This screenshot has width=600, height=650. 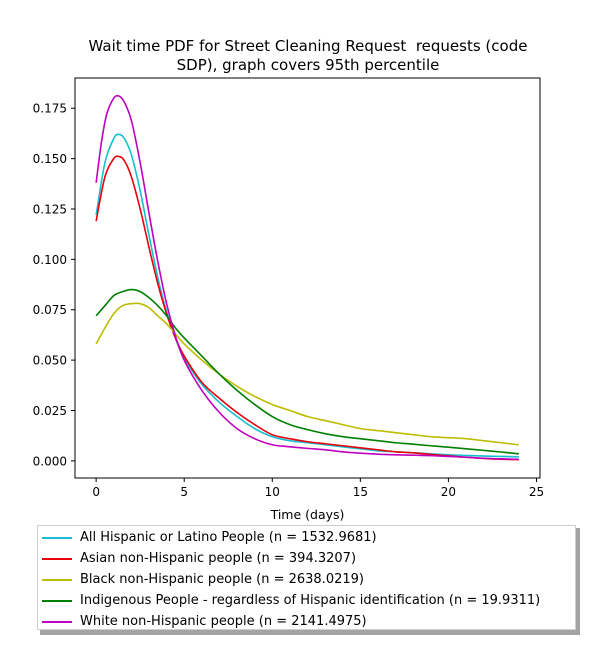 I want to click on y-tick-label: 0.050, so click(x=50, y=361).